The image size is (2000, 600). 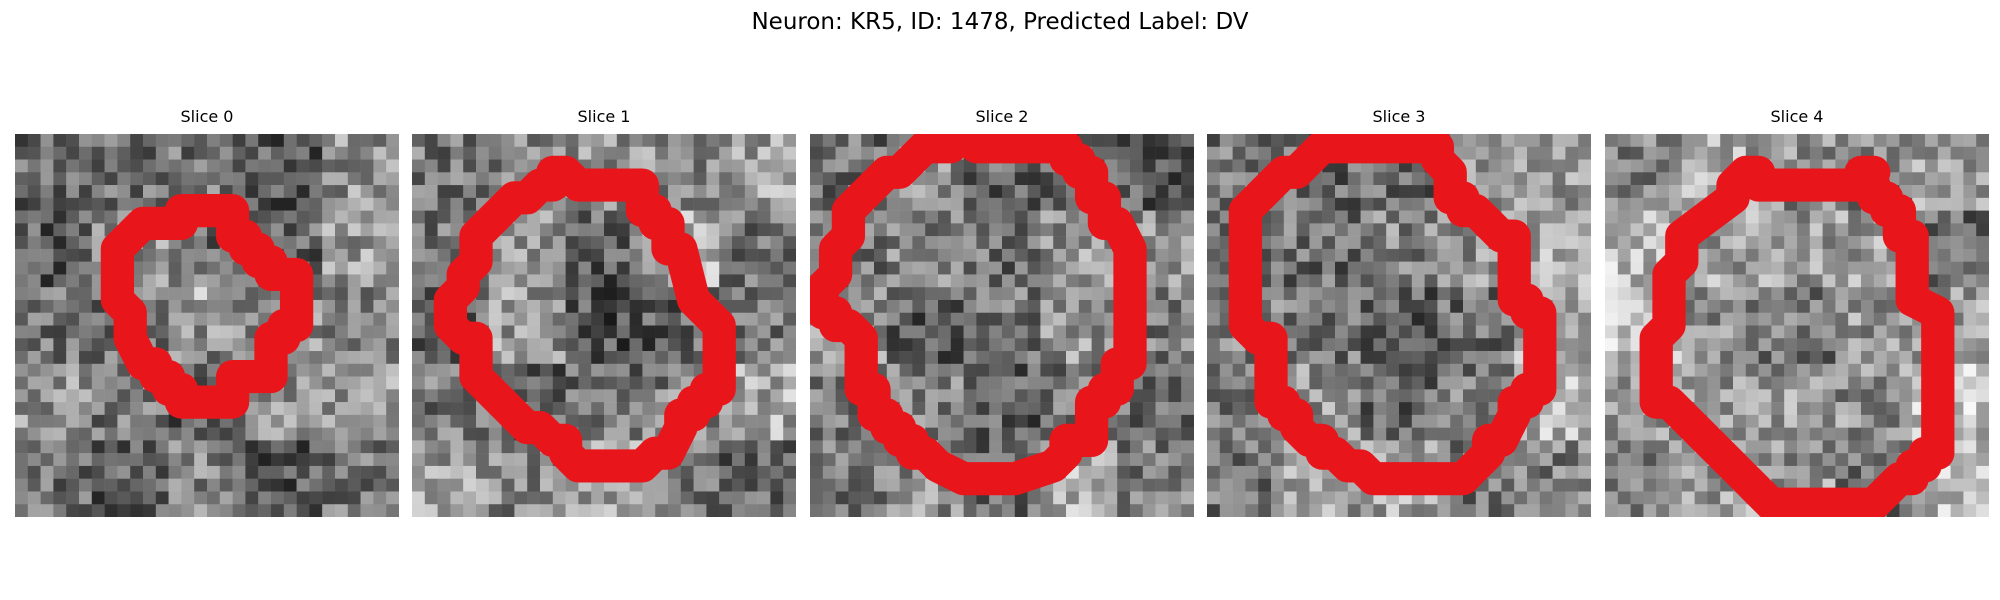 What do you see at coordinates (207, 116) in the screenshot?
I see `slice-title-0: Slice 0` at bounding box center [207, 116].